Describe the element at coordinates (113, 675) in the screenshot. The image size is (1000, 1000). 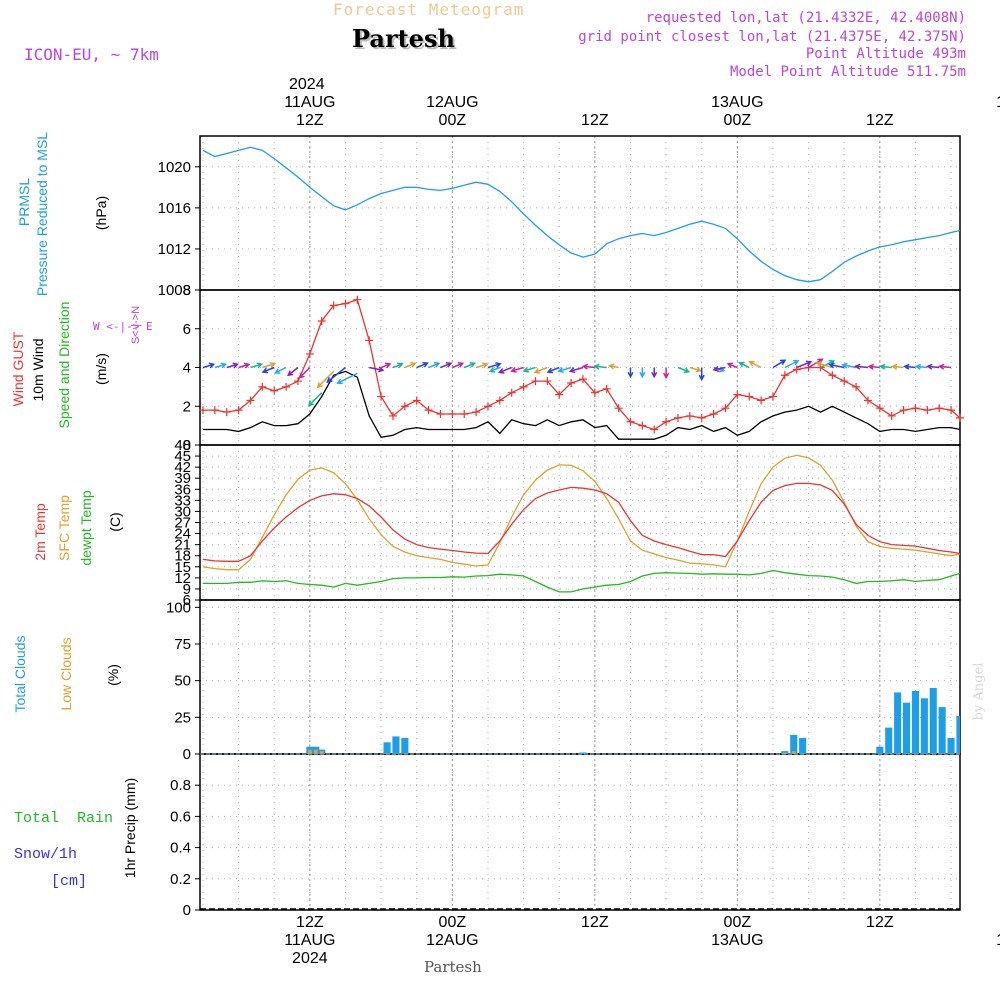
I see `cloud-unit: (%)` at that location.